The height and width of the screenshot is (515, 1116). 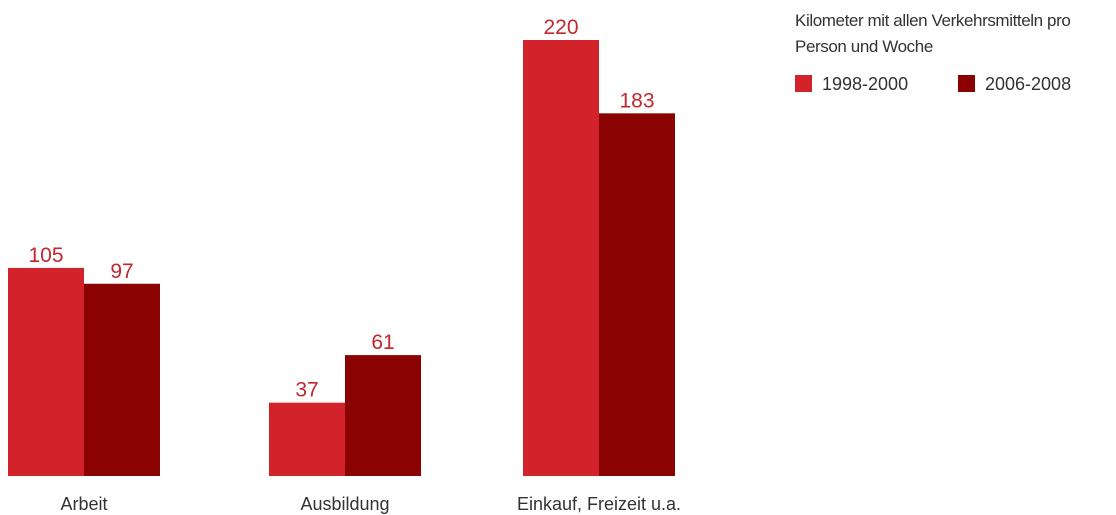 I want to click on data-label: 183, so click(x=636, y=100).